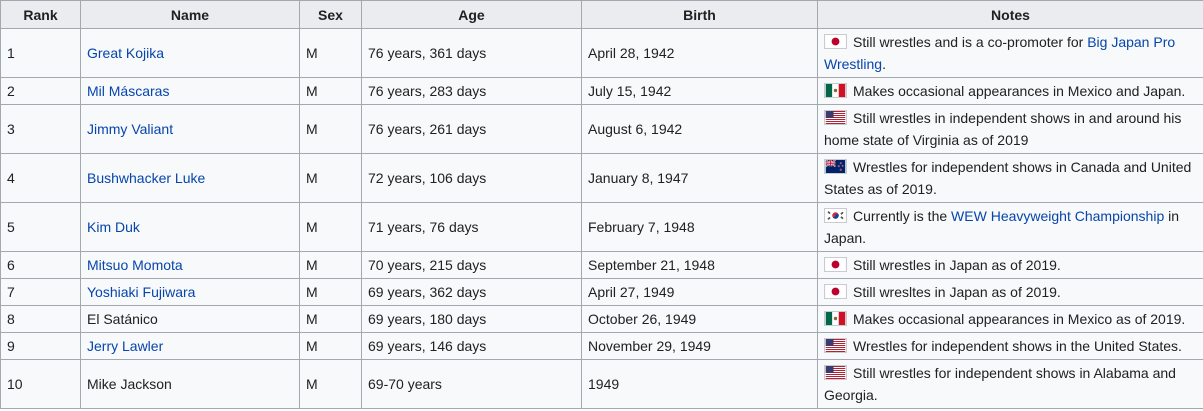  What do you see at coordinates (699, 14) in the screenshot?
I see `column-header-birth: Birth` at bounding box center [699, 14].